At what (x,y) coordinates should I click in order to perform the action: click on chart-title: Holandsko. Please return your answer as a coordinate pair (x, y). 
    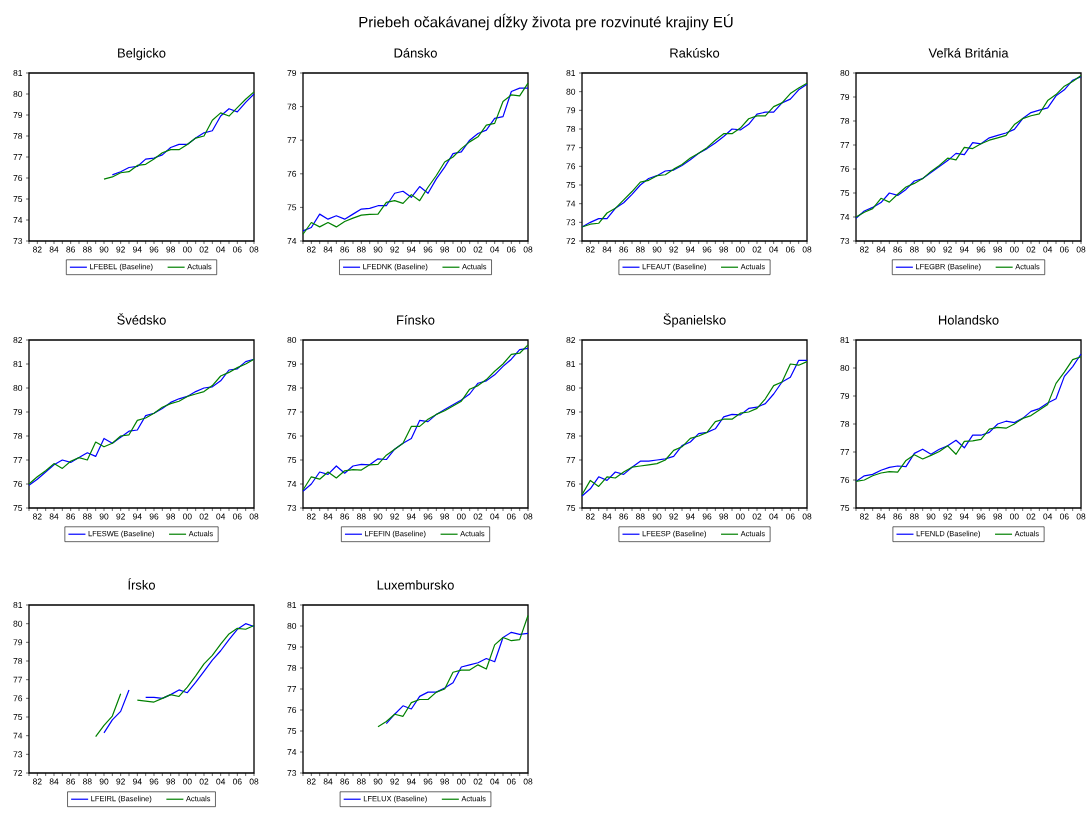
    Looking at the image, I should click on (968, 320).